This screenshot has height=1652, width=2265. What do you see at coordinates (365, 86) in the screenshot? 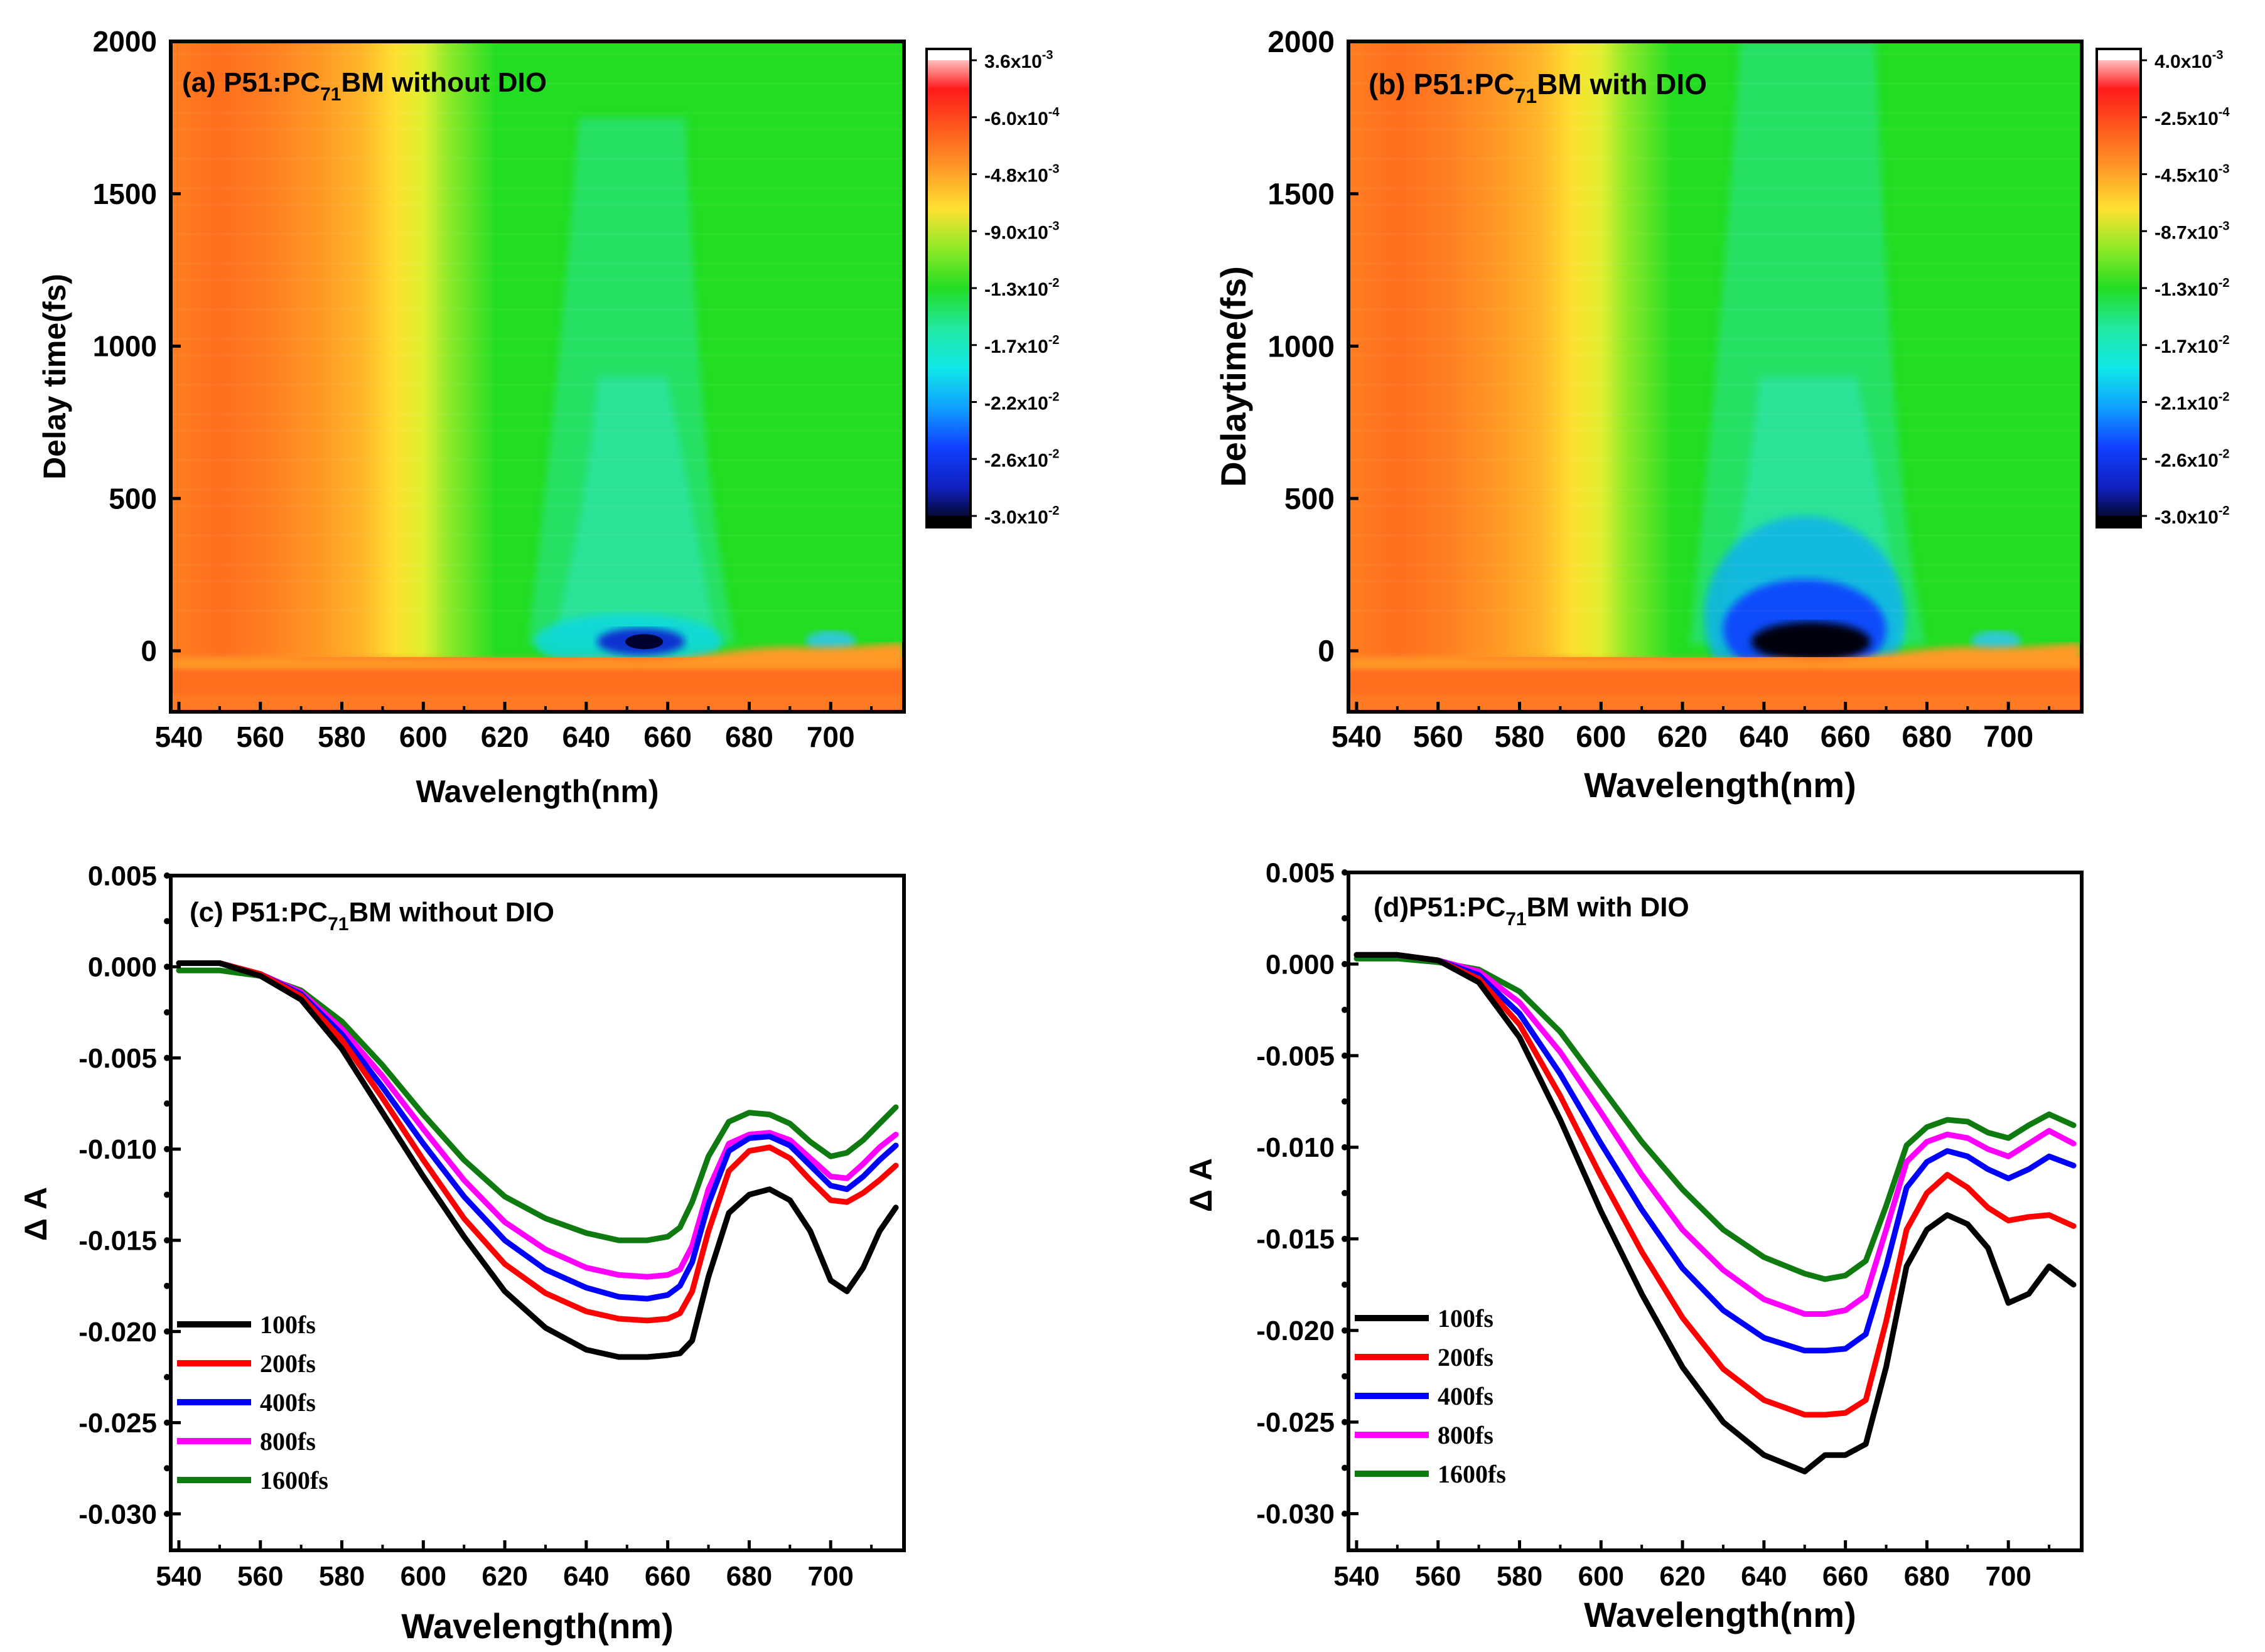
I see `panel-title-a: (a) P51:PC71BM without DIO` at bounding box center [365, 86].